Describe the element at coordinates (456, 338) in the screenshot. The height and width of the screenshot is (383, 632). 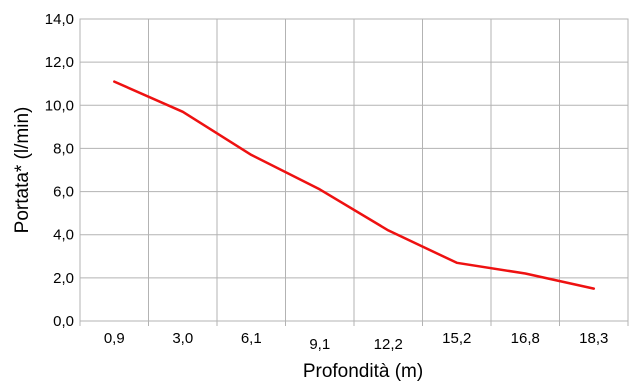
I see `x-tick-label: 15,2` at that location.